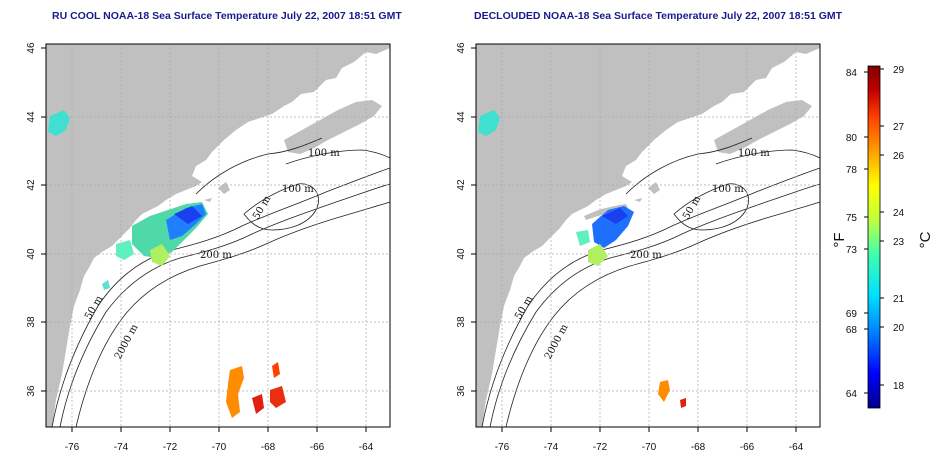 This screenshot has height=475, width=950. I want to click on c-tick-label: 26, so click(899, 156).